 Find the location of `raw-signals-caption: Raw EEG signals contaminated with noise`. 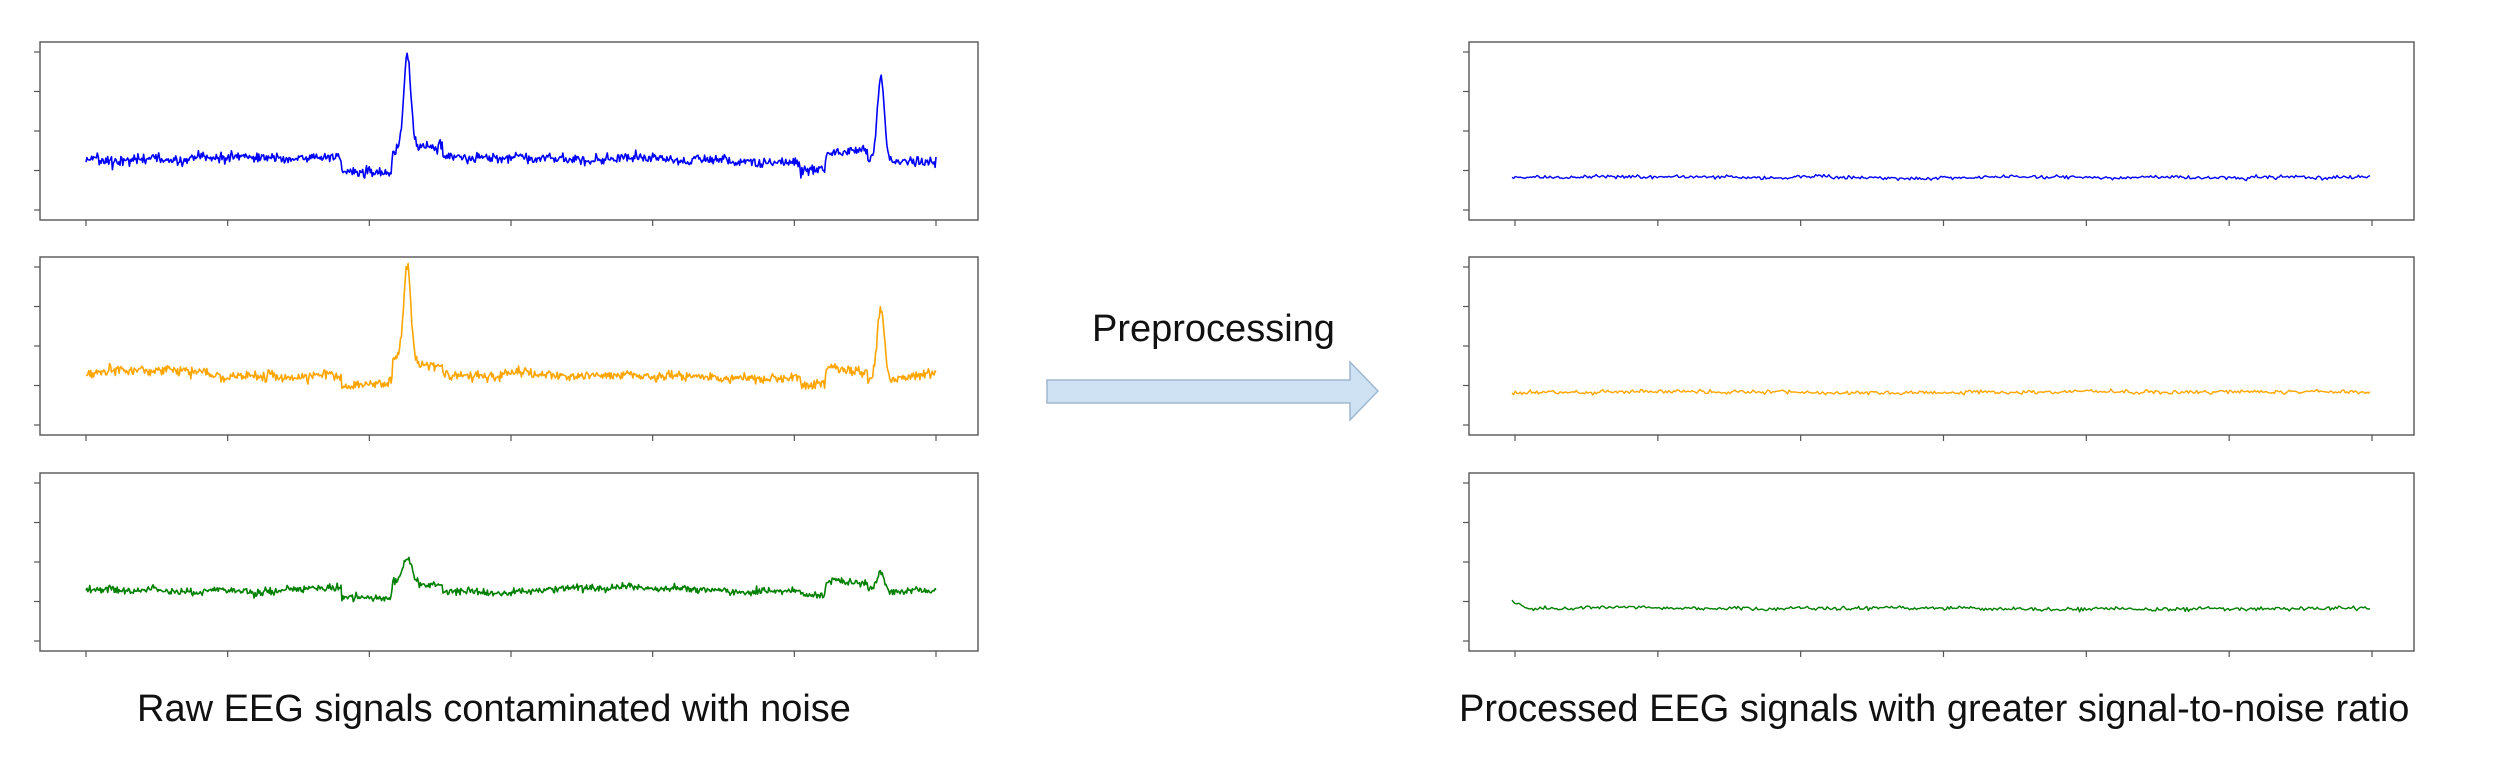

raw-signals-caption: Raw EEG signals contaminated with noise is located at coordinates (494, 709).